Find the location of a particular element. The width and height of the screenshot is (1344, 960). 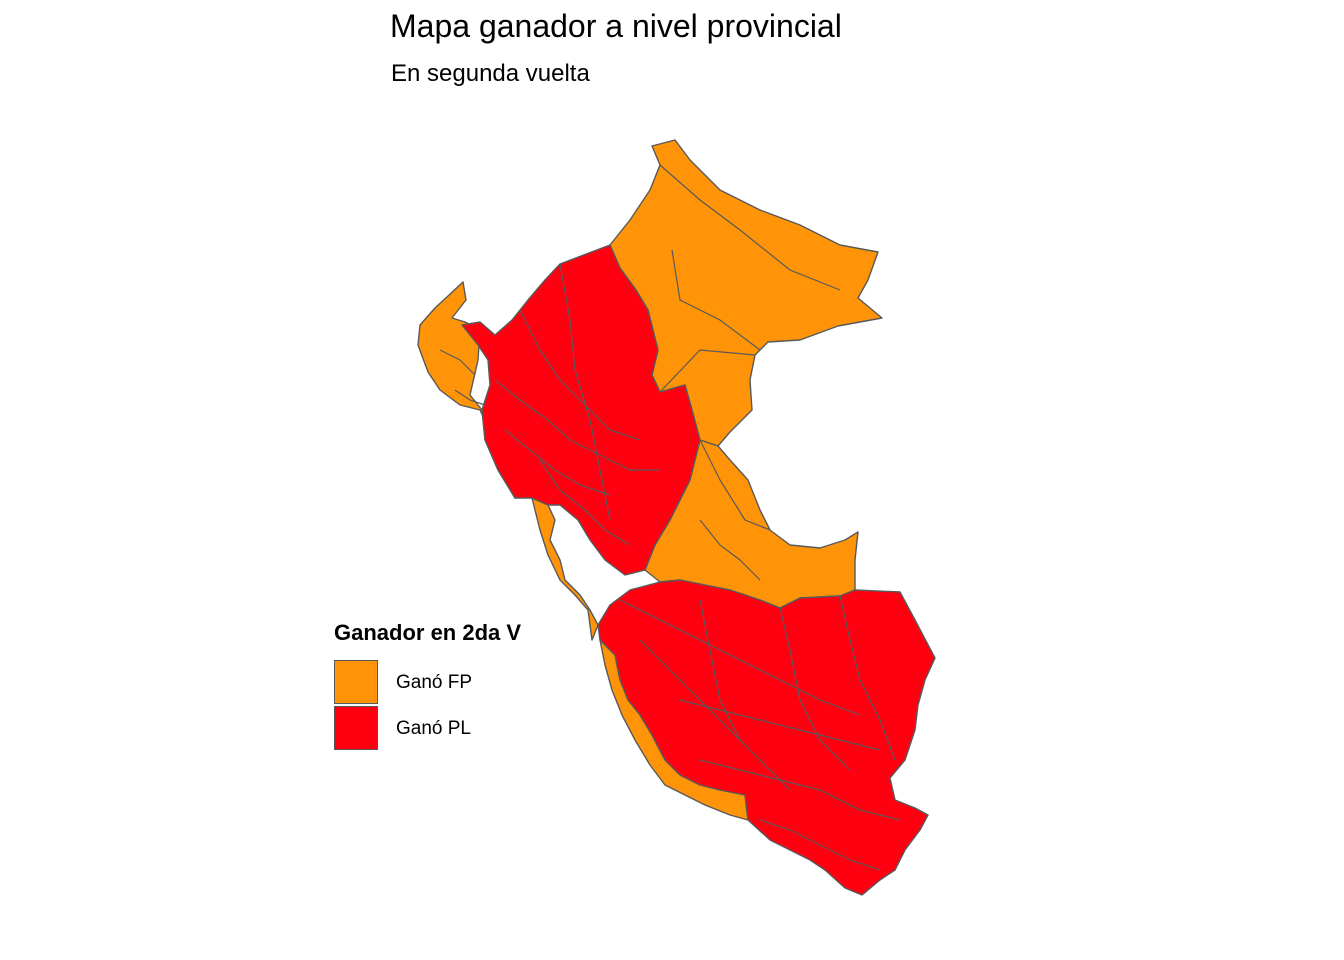

legend: Ganador en 2da V Ganó FP Ganó PL is located at coordinates (427, 686).